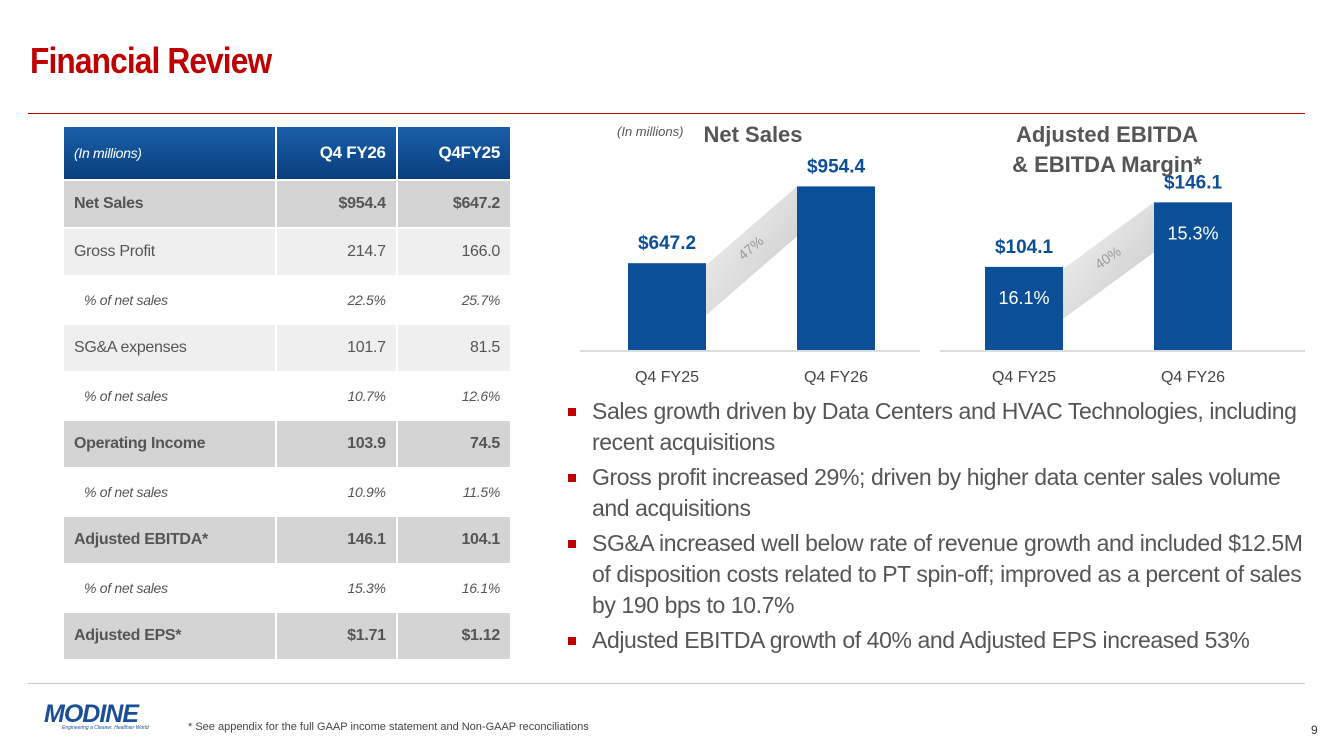 Image resolution: width=1333 pixels, height=749 pixels. I want to click on table-cell: Gross Profit, so click(169, 252).